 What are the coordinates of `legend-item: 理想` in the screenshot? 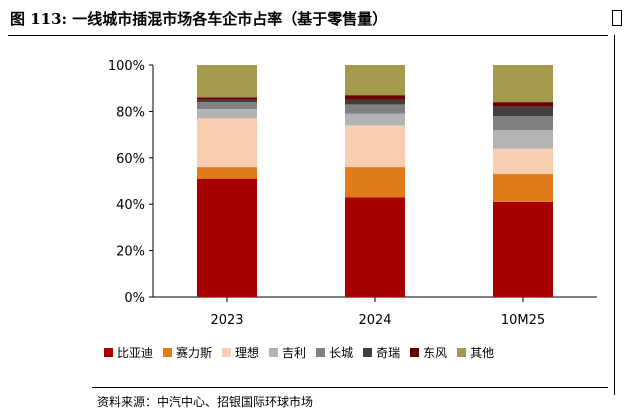 It's located at (240, 352).